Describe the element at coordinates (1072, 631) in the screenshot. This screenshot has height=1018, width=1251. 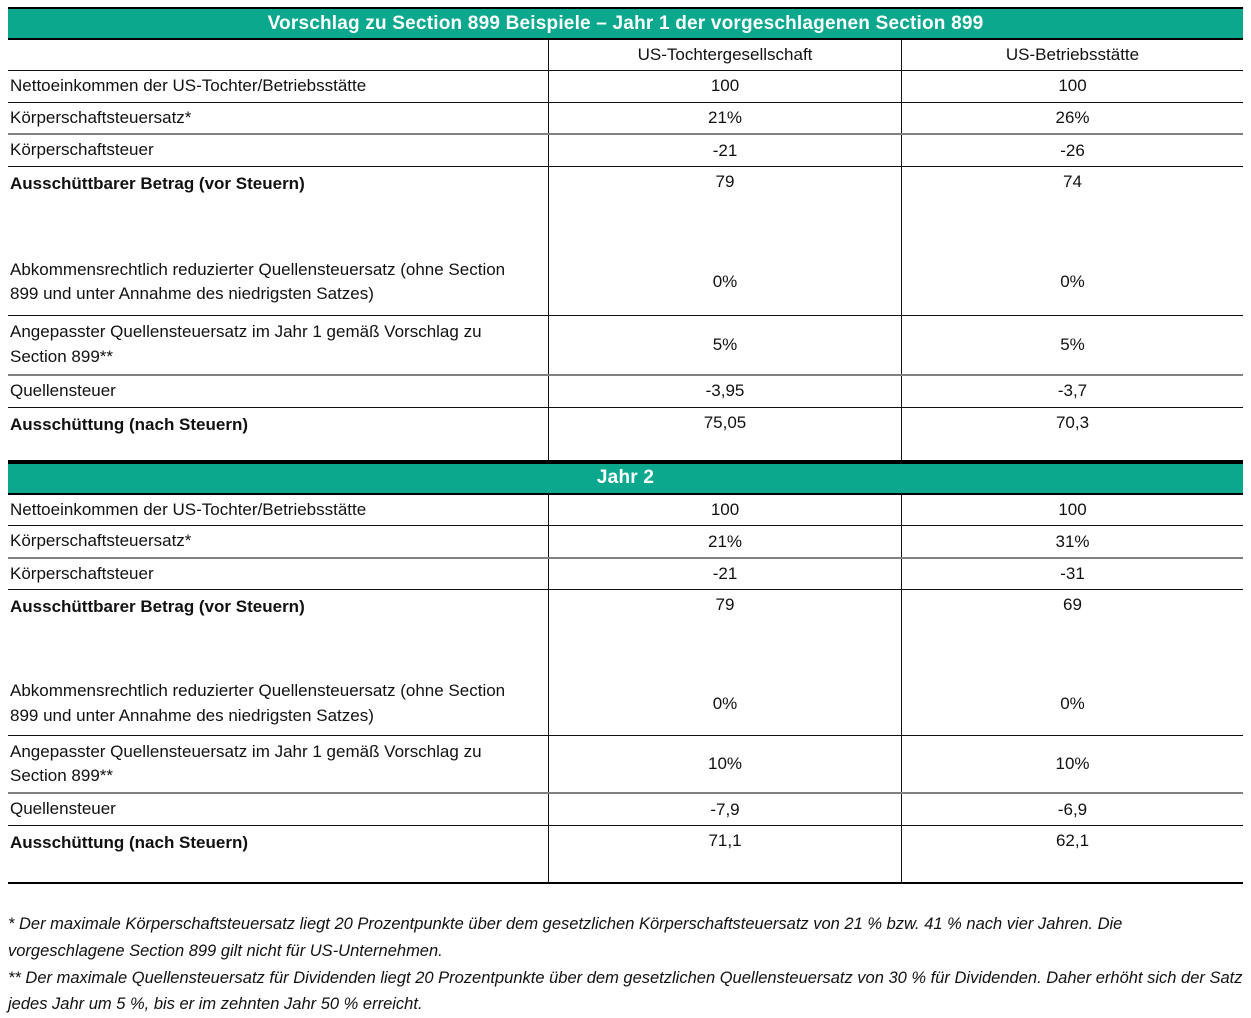
I see `row-value-pe: 69` at that location.